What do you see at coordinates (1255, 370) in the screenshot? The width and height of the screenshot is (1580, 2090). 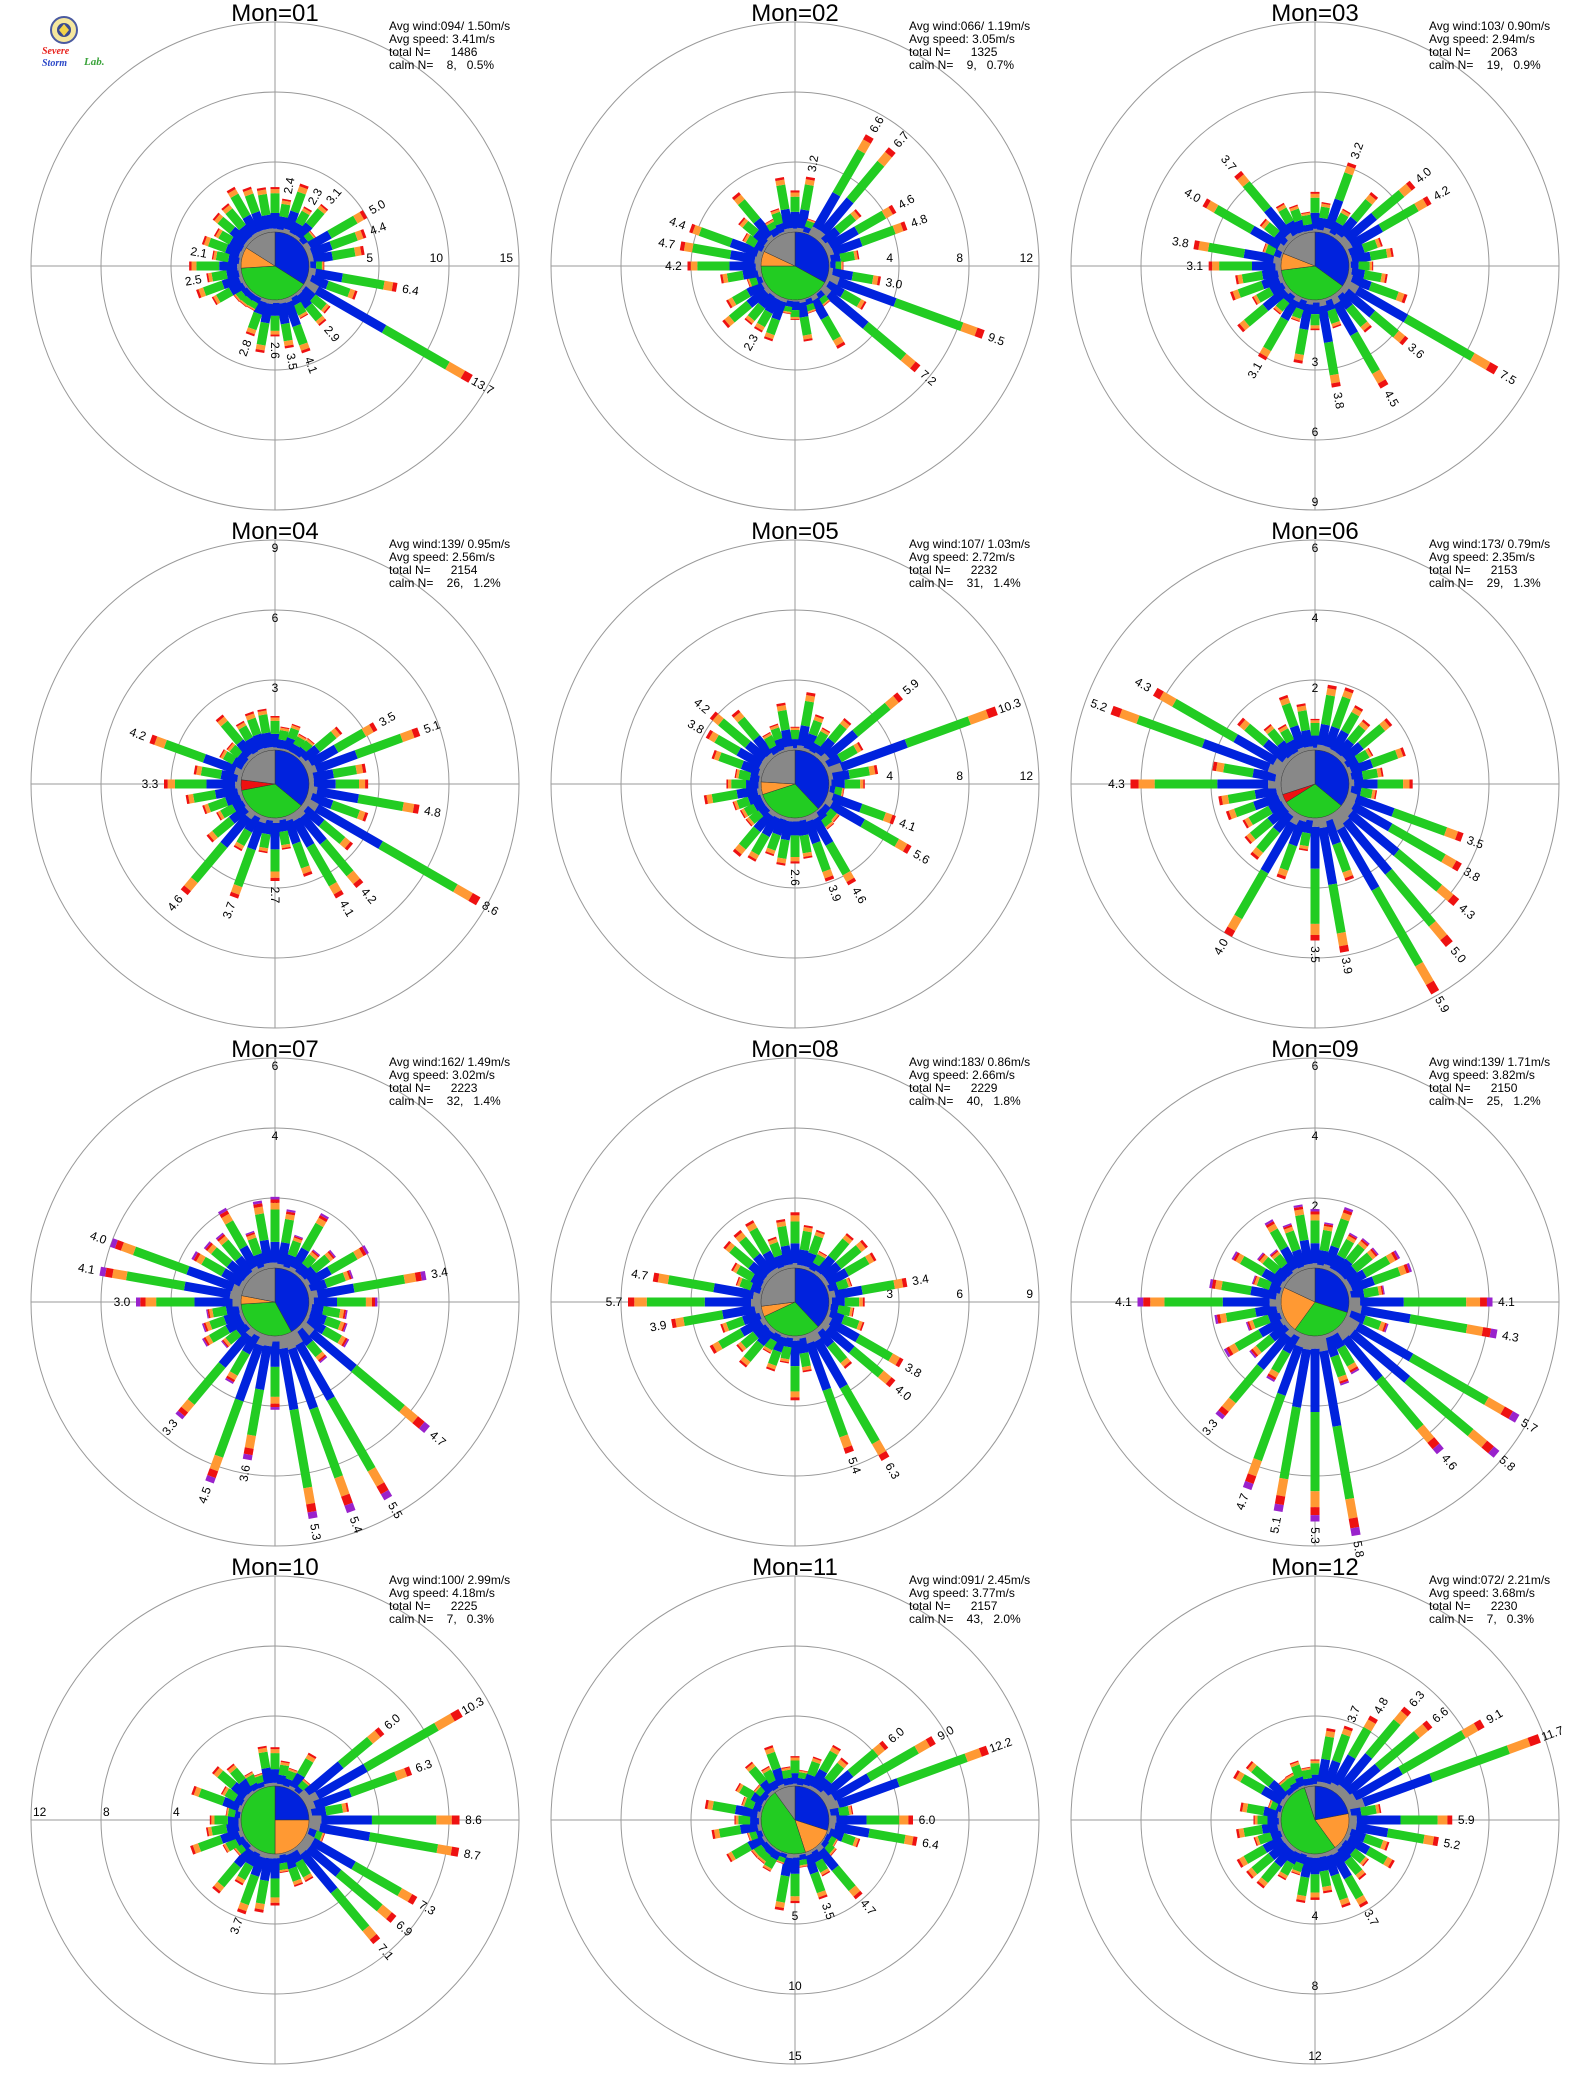 I see `bar-value-label: 3.1` at bounding box center [1255, 370].